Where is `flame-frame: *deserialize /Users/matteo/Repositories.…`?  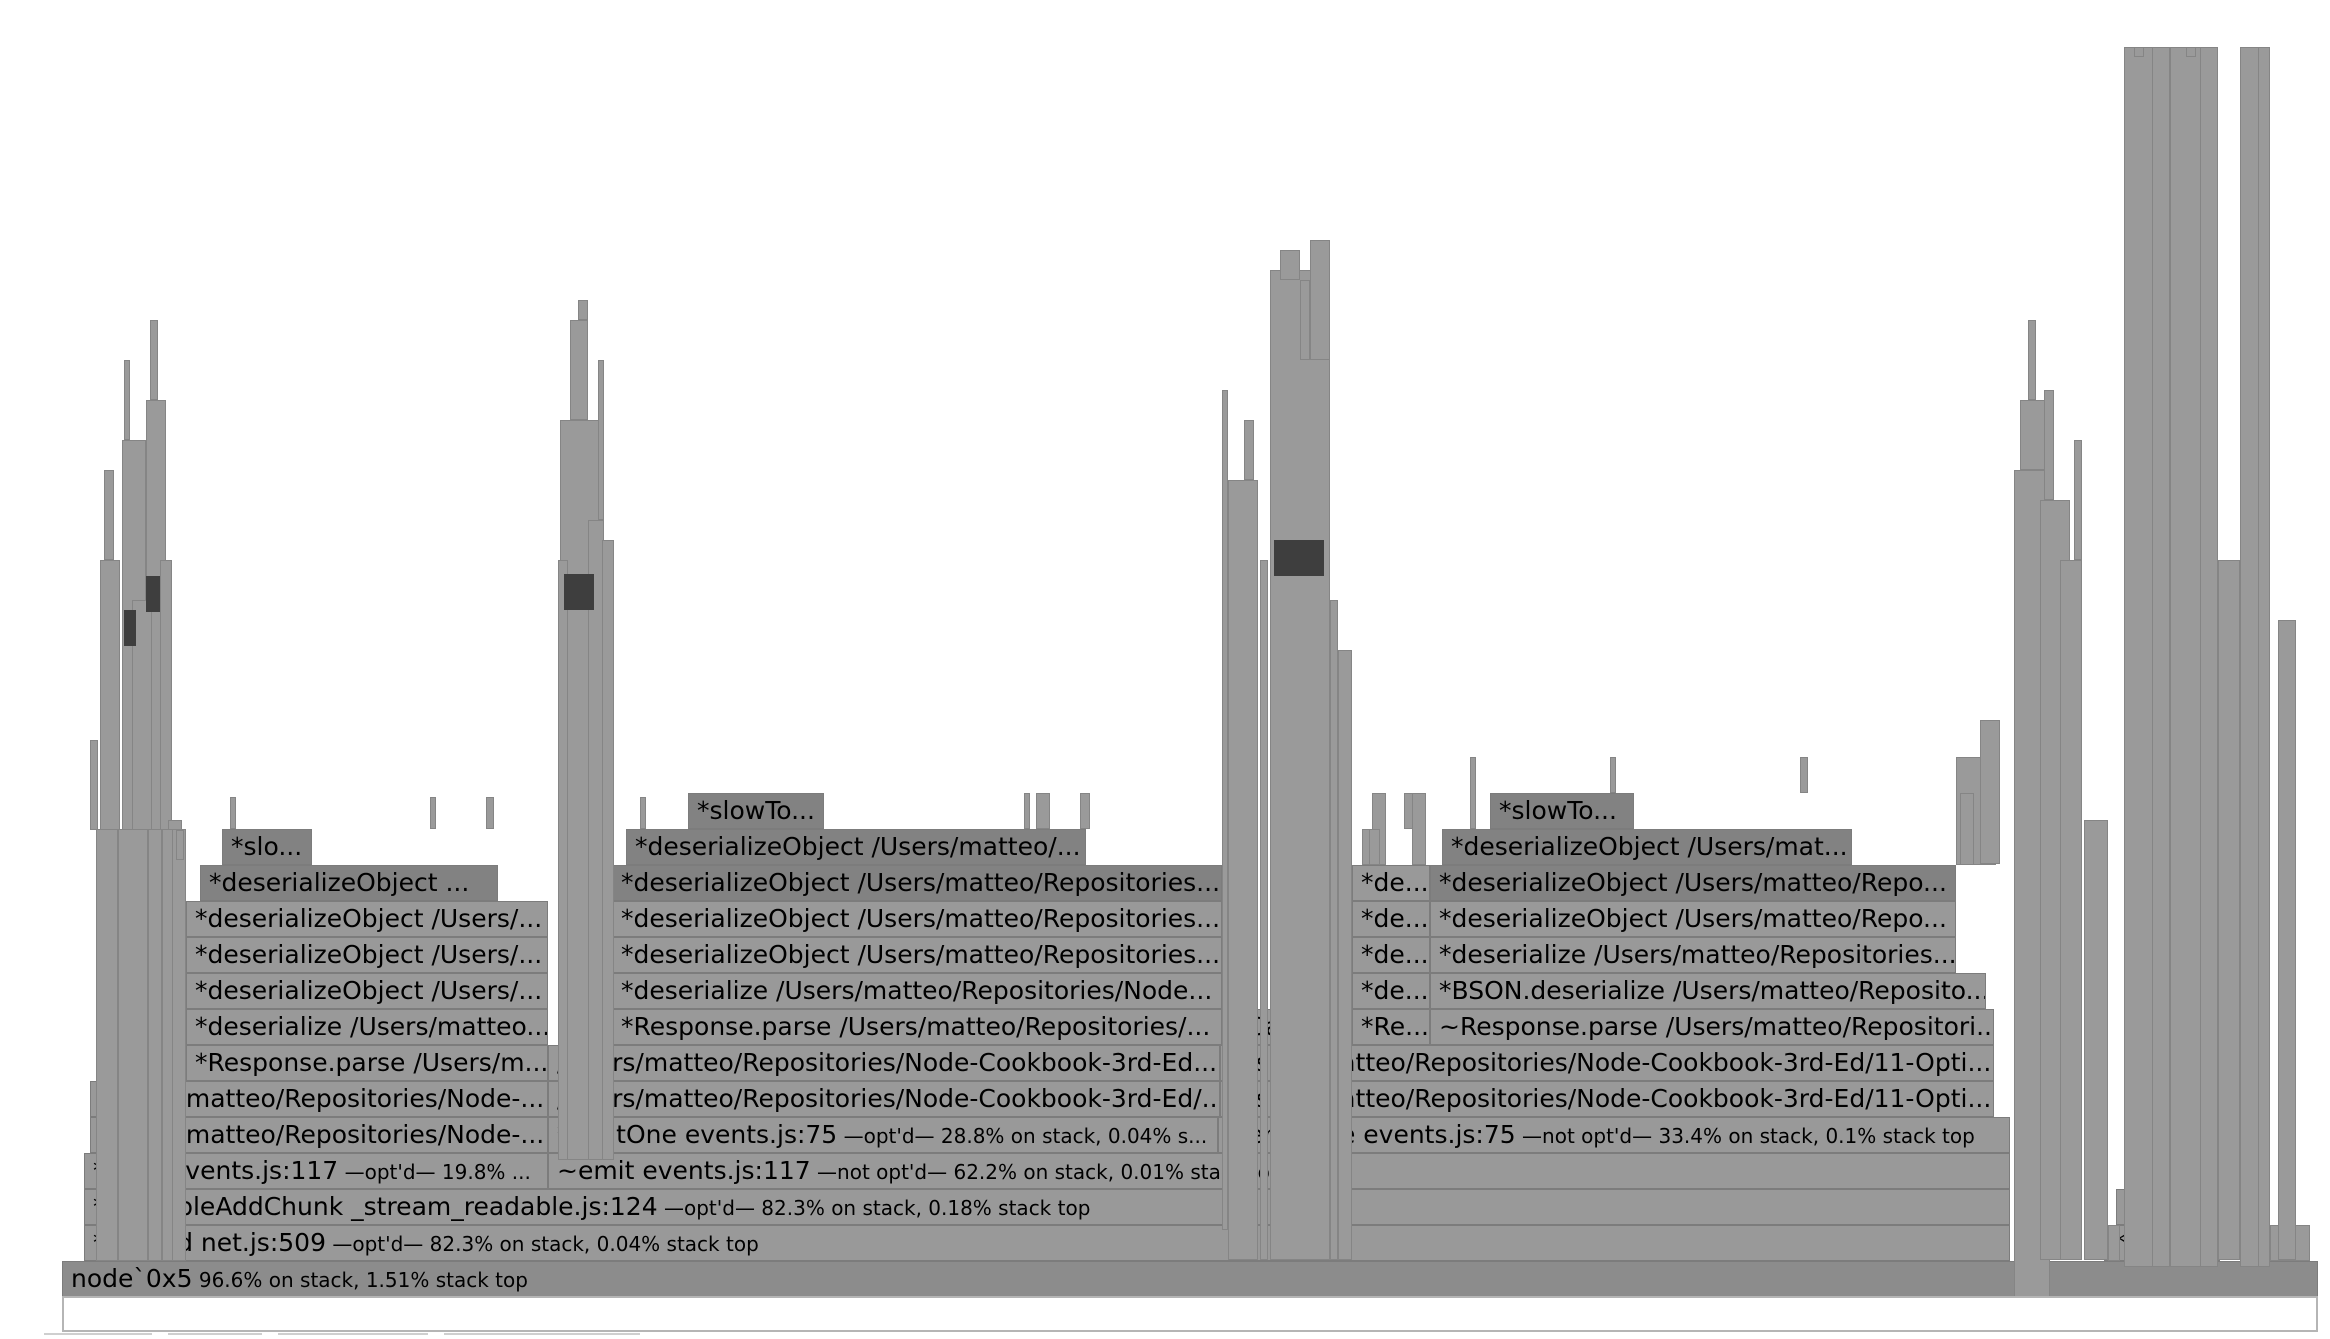
flame-frame: *deserialize /Users/matteo/Repositories.… is located at coordinates (1693, 955).